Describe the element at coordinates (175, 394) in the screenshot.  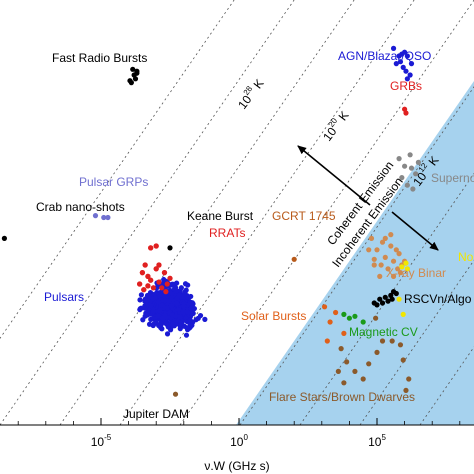
I see `point-jupiter-dam` at that location.